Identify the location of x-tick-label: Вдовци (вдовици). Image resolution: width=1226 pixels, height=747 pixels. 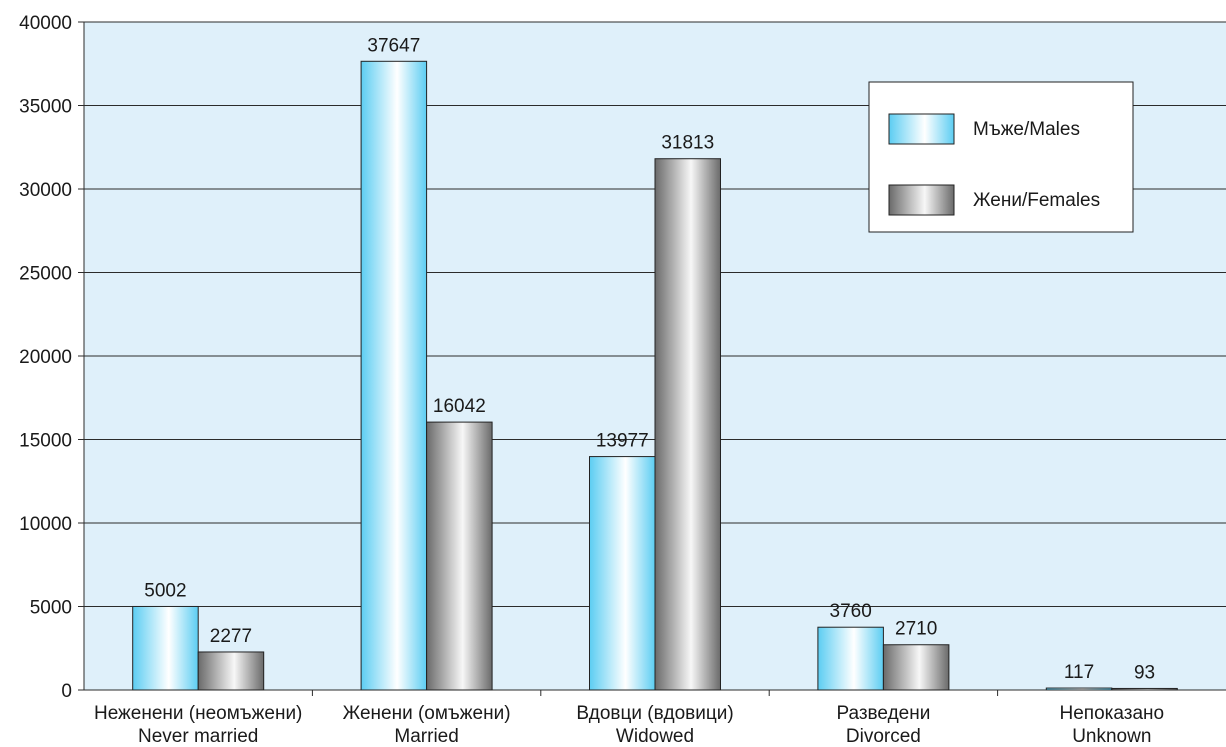
(654, 713).